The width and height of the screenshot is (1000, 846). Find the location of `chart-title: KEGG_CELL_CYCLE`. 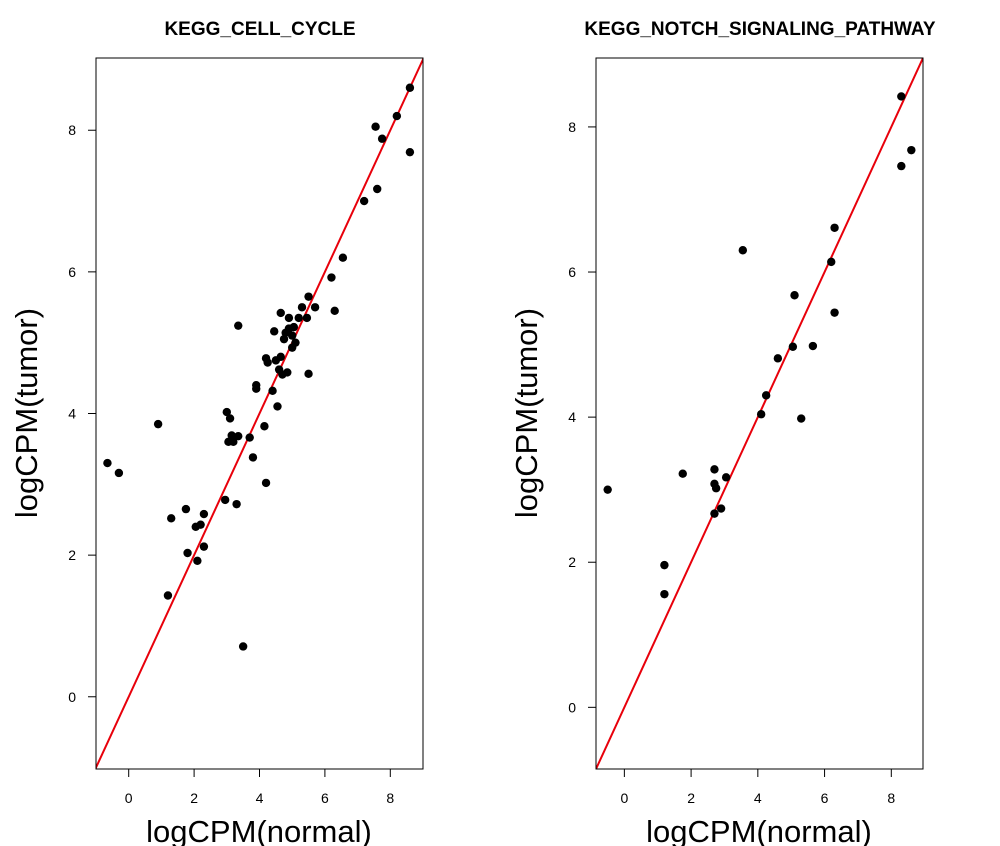

chart-title: KEGG_CELL_CYCLE is located at coordinates (259, 29).